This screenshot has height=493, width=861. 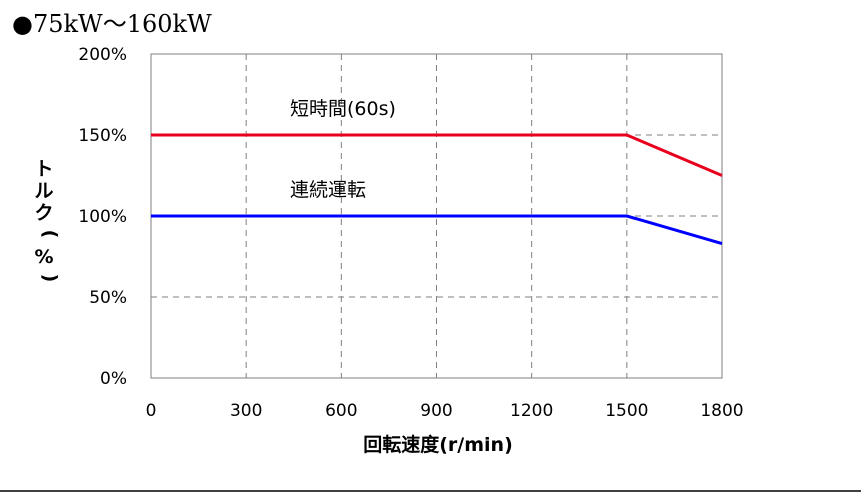 I want to click on y-tick-label: 0%, so click(x=113, y=379).